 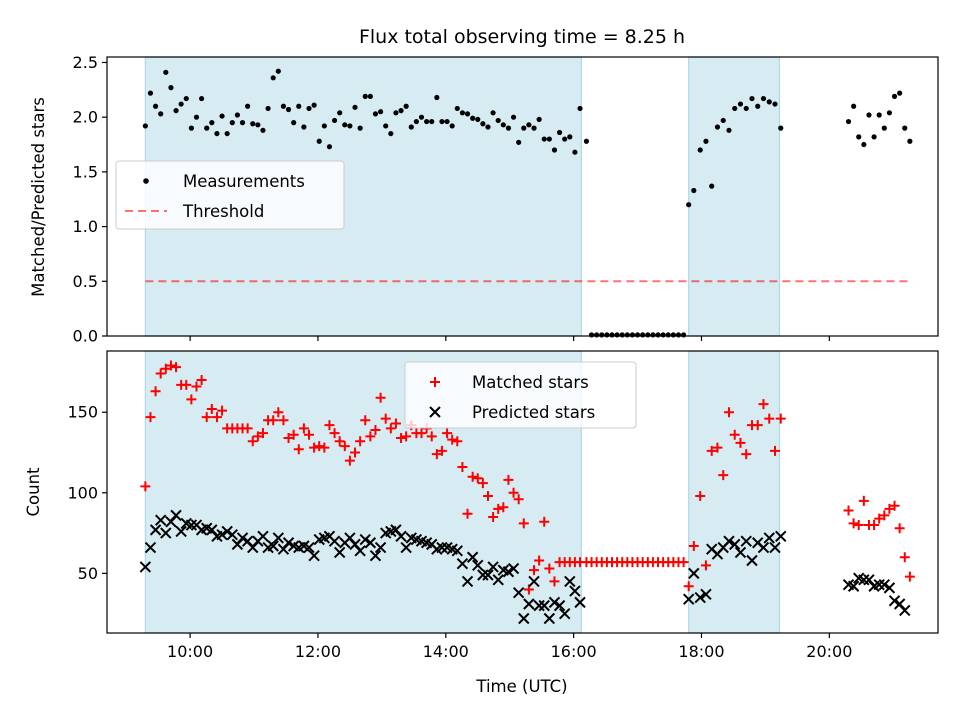 What do you see at coordinates (85, 336) in the screenshot?
I see `y-tick-label: 0.0` at bounding box center [85, 336].